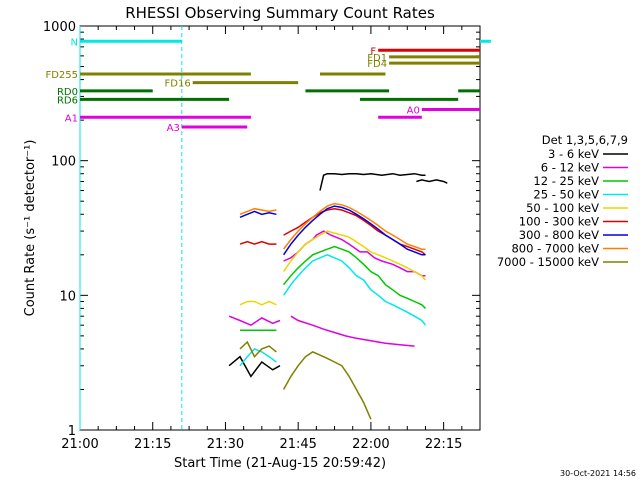  I want to click on legend-label: 800 - 7000 keV, so click(555, 249).